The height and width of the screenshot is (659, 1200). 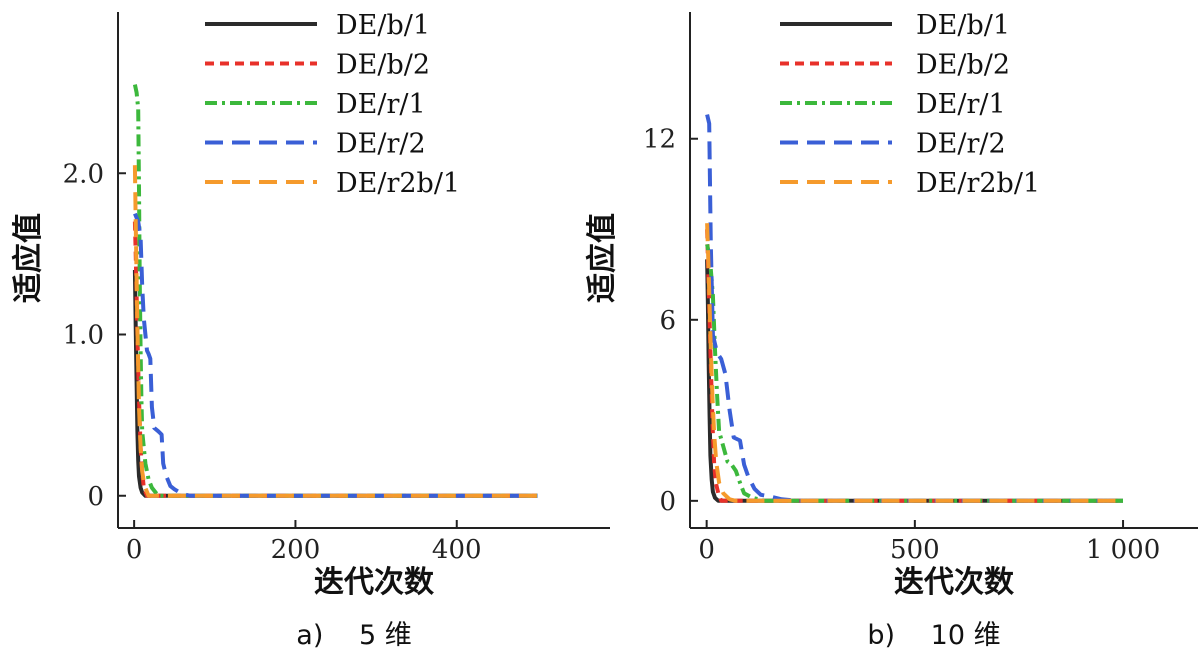 I want to click on x-tick-label: 1 000, so click(x=1123, y=550).